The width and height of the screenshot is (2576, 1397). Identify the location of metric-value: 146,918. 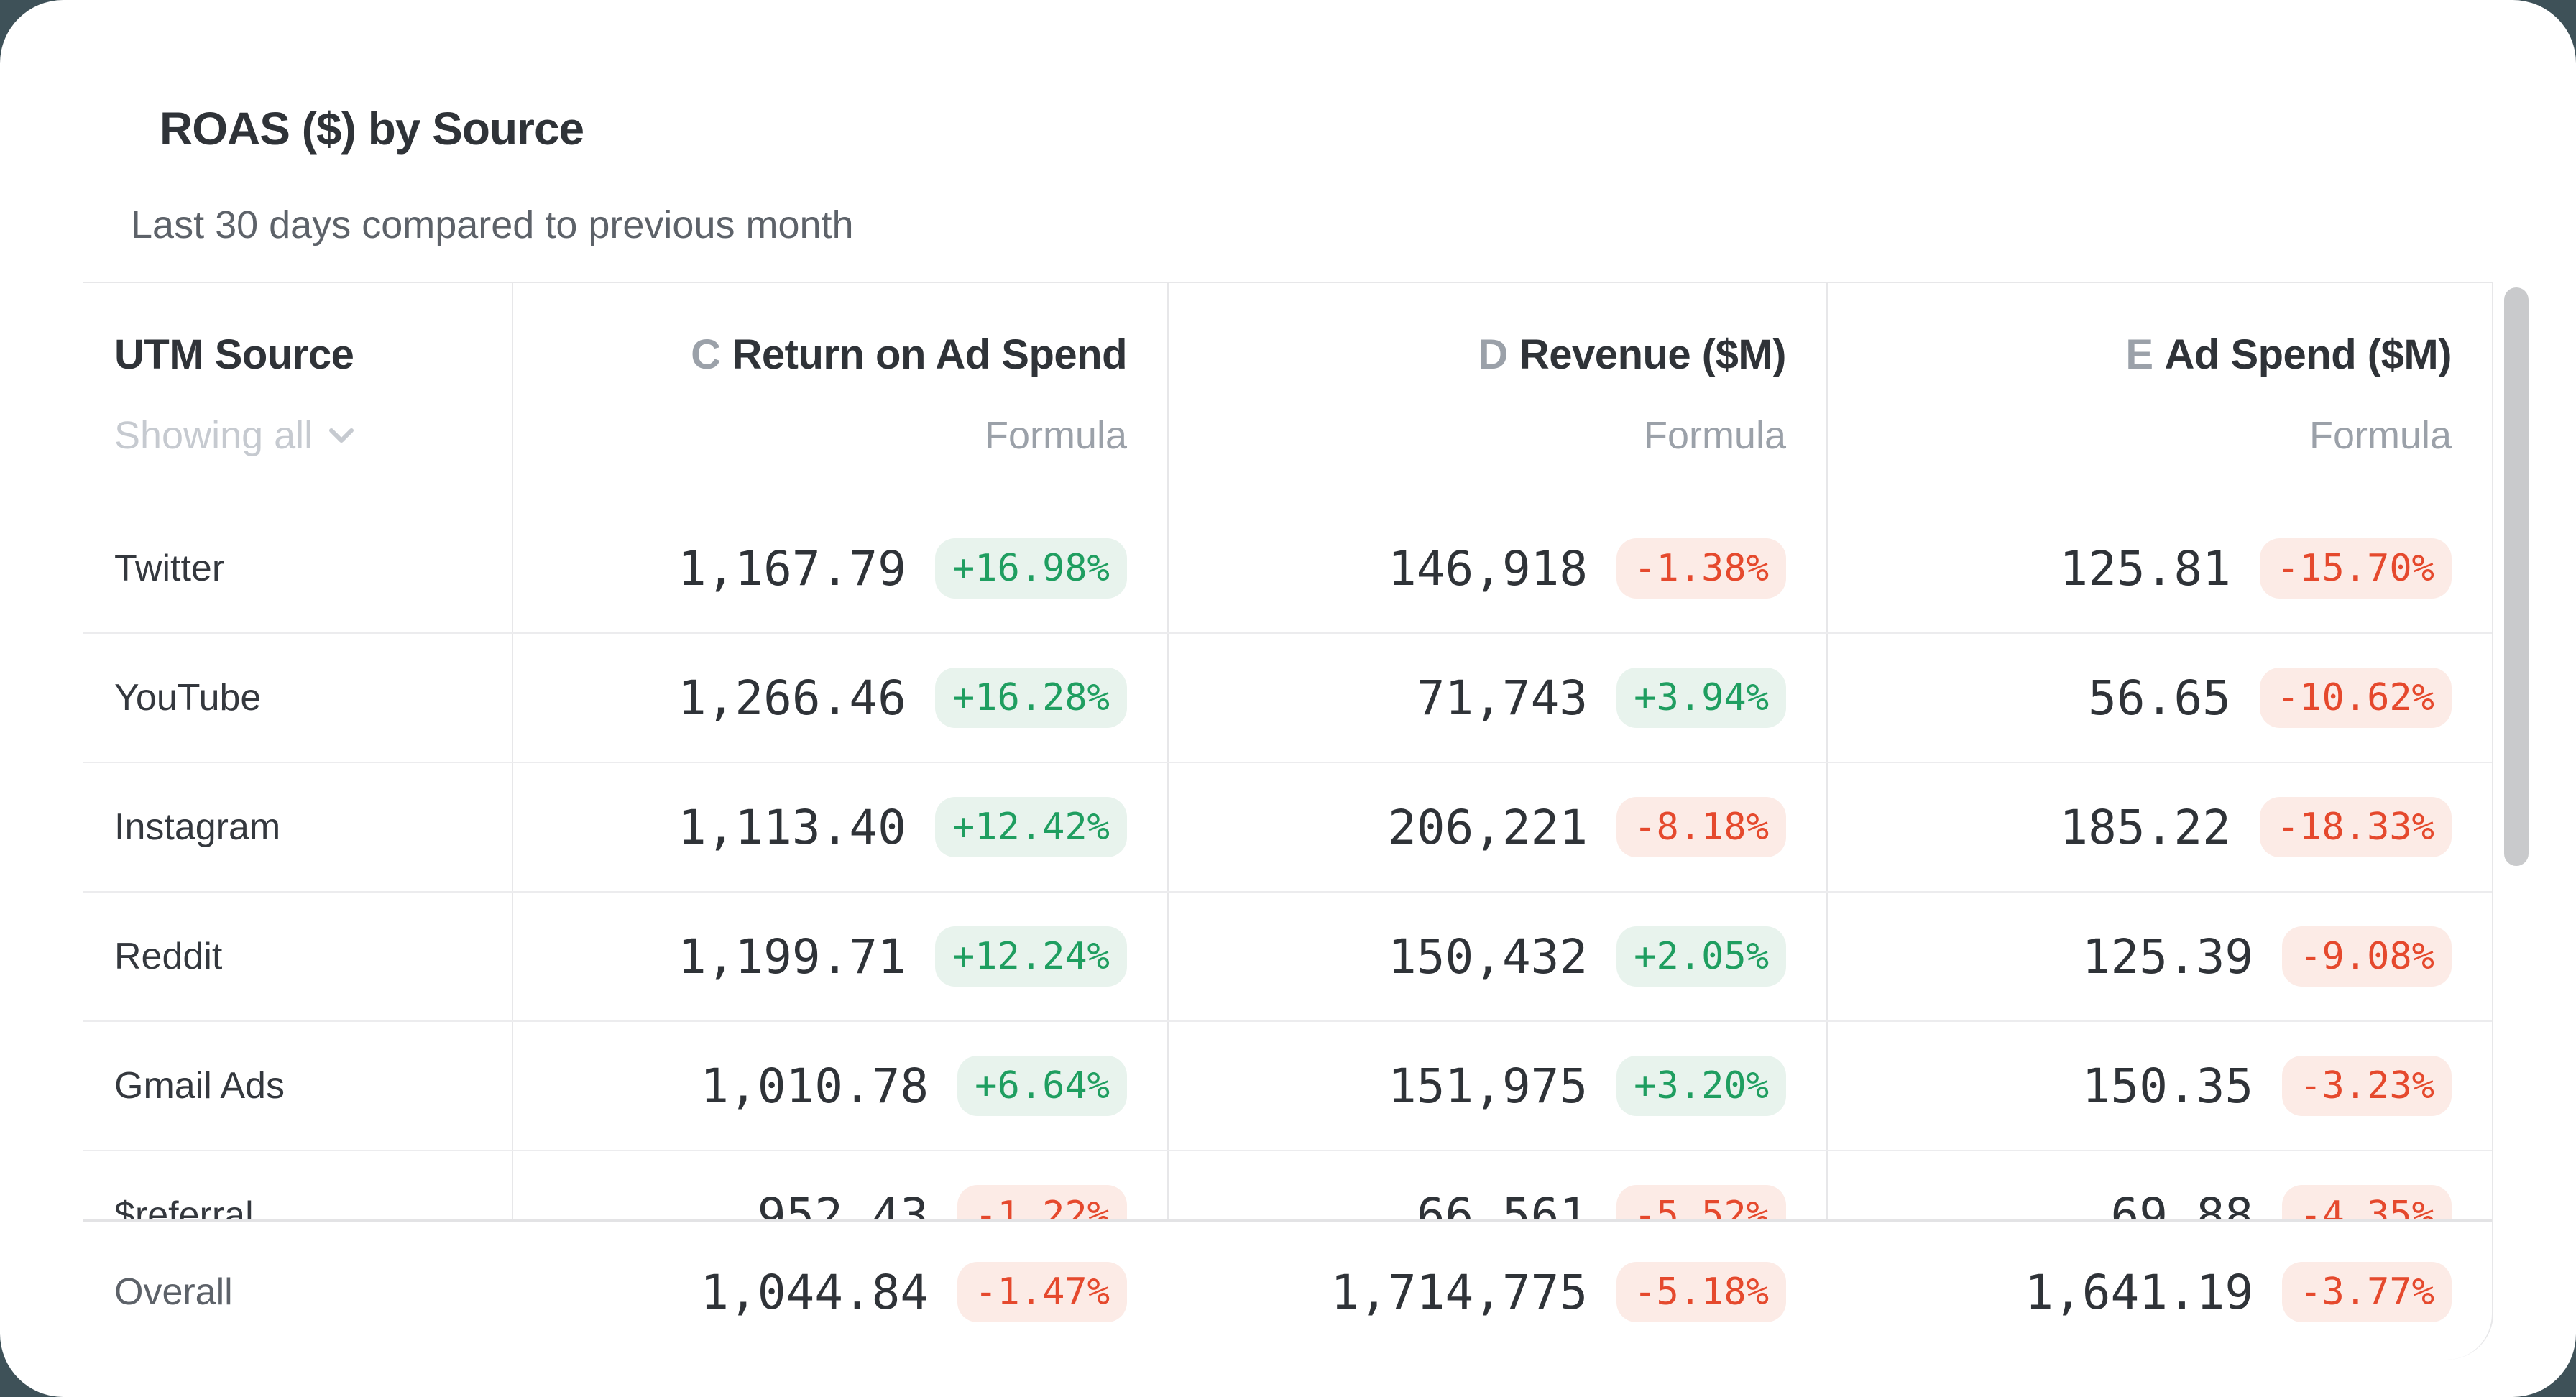
(1488, 568).